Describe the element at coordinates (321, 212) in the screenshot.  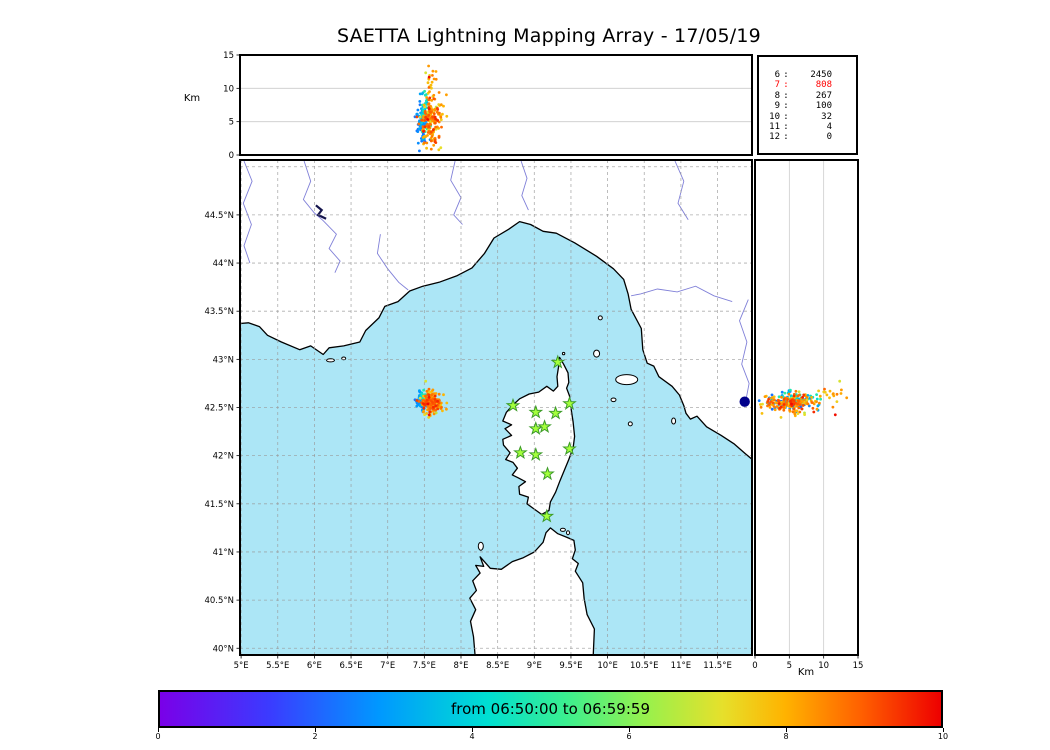
I see `lake` at that location.